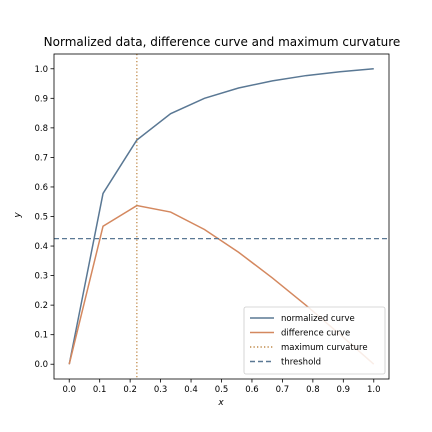 The width and height of the screenshot is (432, 432). I want to click on legend-label-maximum-curvature: maximum curvature, so click(324, 348).